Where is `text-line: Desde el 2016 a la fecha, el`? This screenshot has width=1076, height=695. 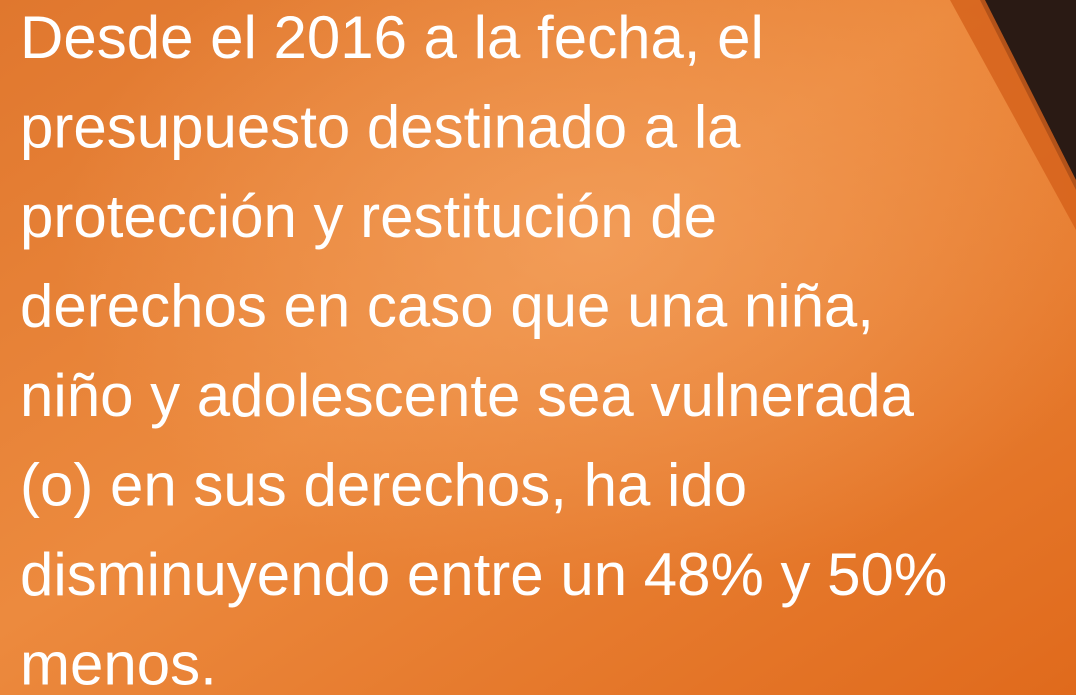
text-line: Desde el 2016 a la fecha, el is located at coordinates (392, 37).